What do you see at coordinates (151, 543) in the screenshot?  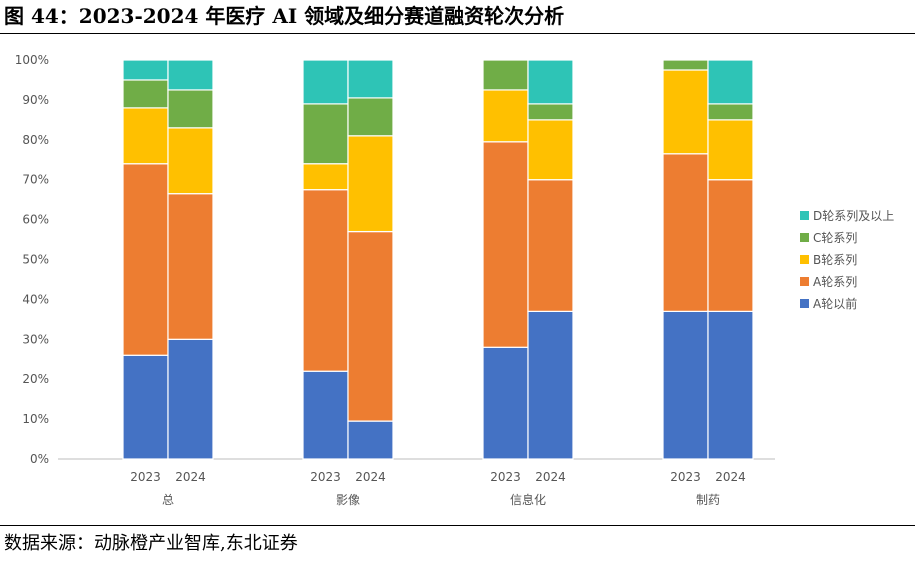 I see `figure-source: 数据来源：动脉橙产业智库,东北证券` at bounding box center [151, 543].